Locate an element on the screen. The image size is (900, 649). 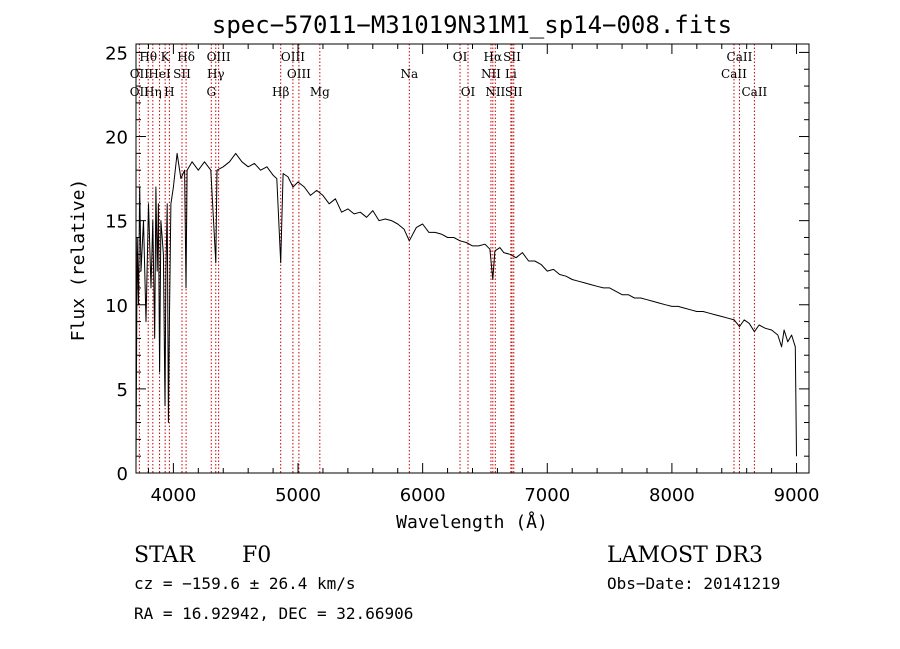
x-tick-label-5: 9000 is located at coordinates (797, 495).